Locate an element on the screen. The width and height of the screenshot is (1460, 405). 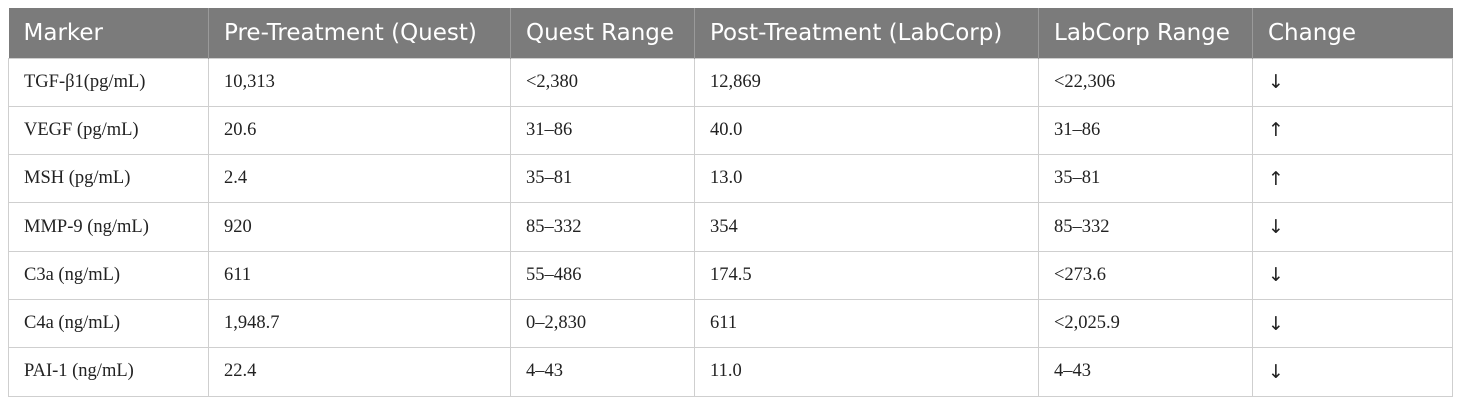
cell-pre-treatment: 10,313 is located at coordinates (359, 82).